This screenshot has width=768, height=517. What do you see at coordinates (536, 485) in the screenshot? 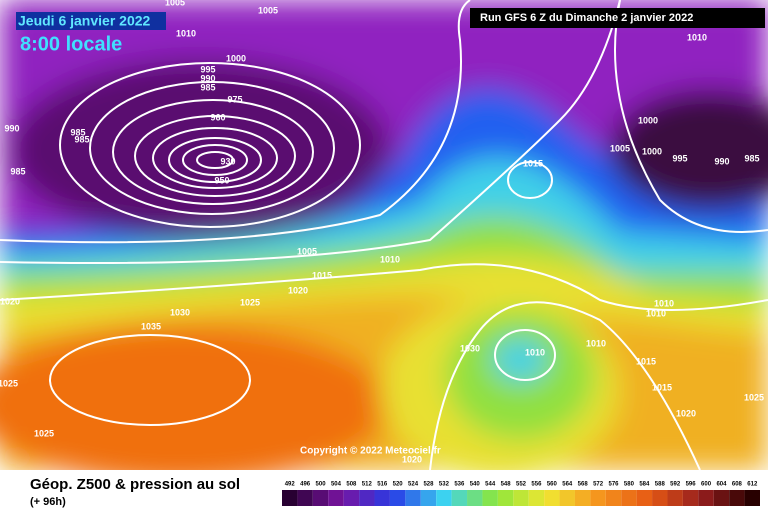
I see `scale-label: 556` at bounding box center [536, 485].